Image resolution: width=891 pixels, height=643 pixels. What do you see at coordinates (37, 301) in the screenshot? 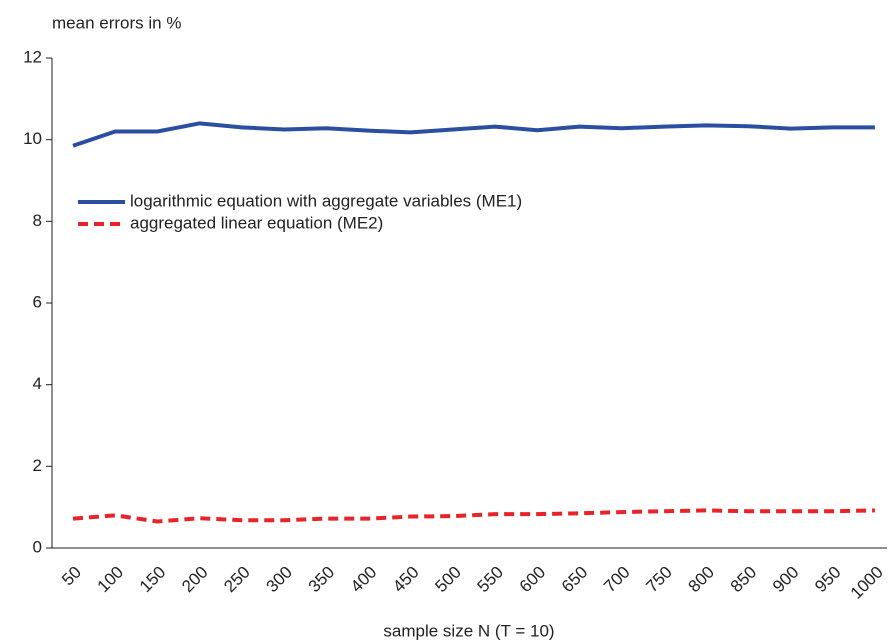
I see `y-tick-label: 6` at bounding box center [37, 301].